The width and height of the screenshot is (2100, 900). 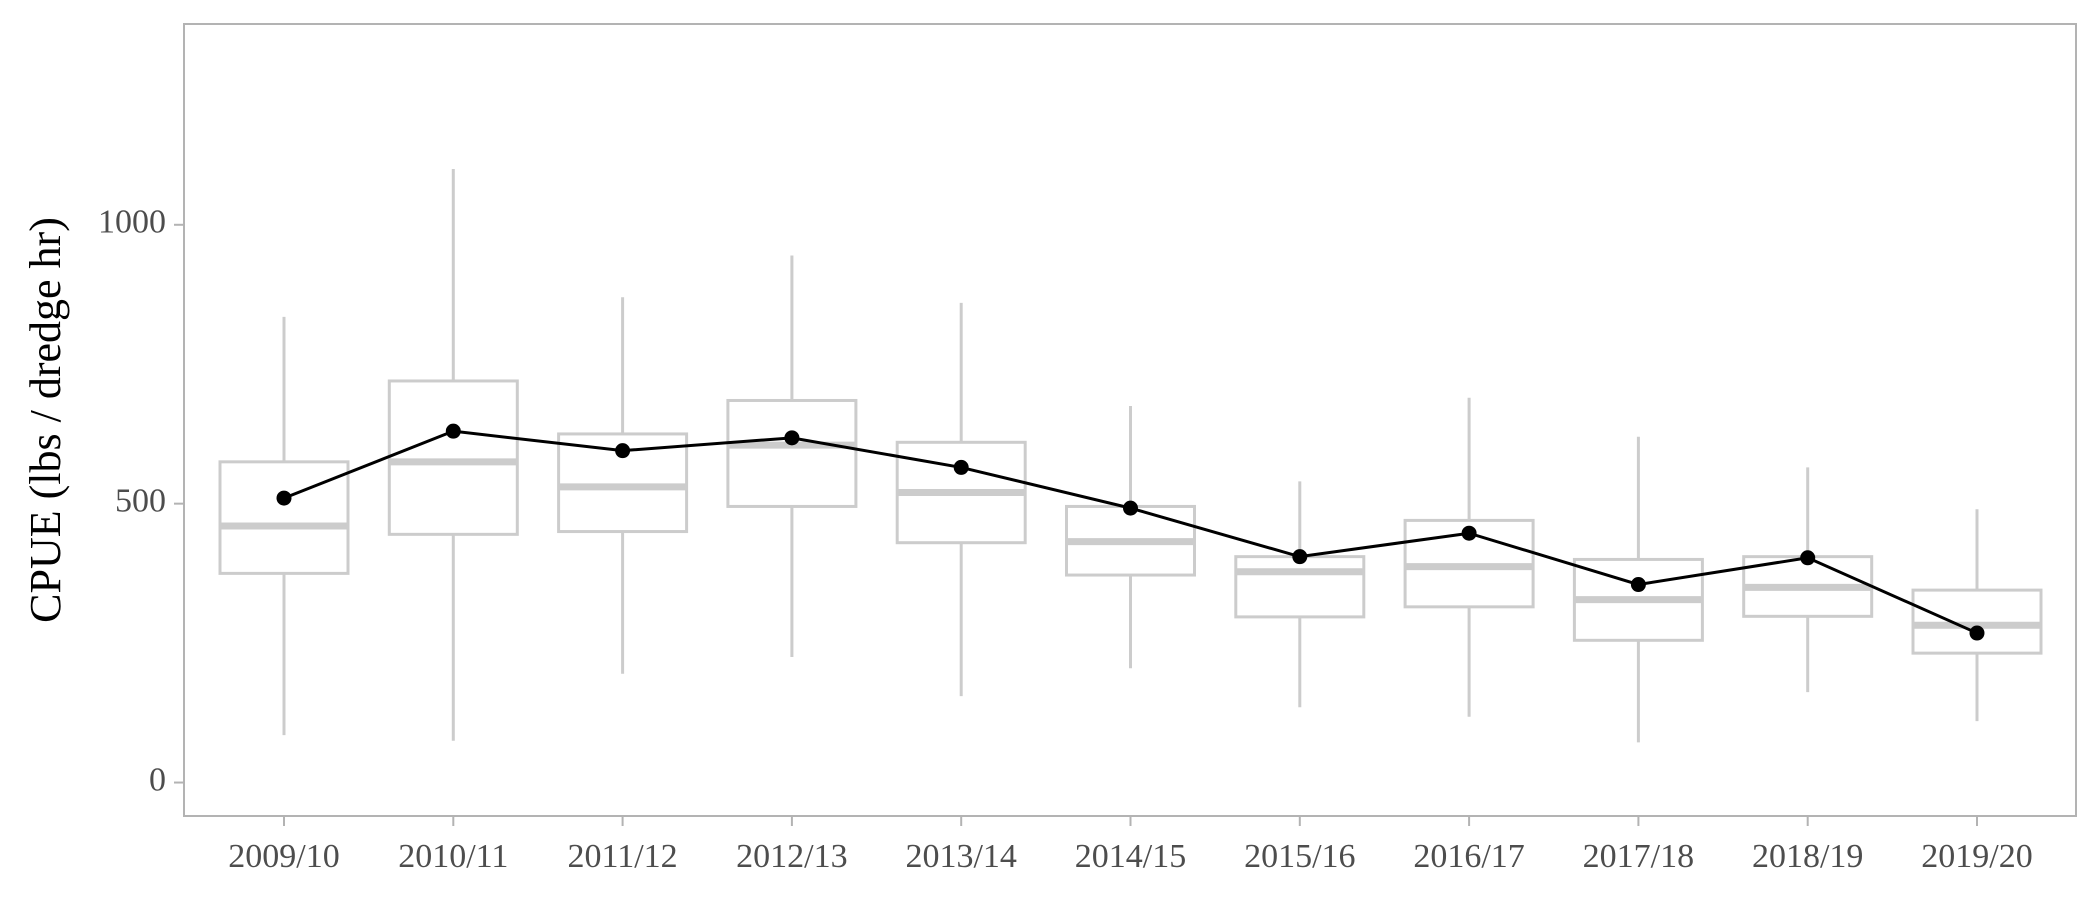 What do you see at coordinates (132, 222) in the screenshot?
I see `y-tick-label: 1000` at bounding box center [132, 222].